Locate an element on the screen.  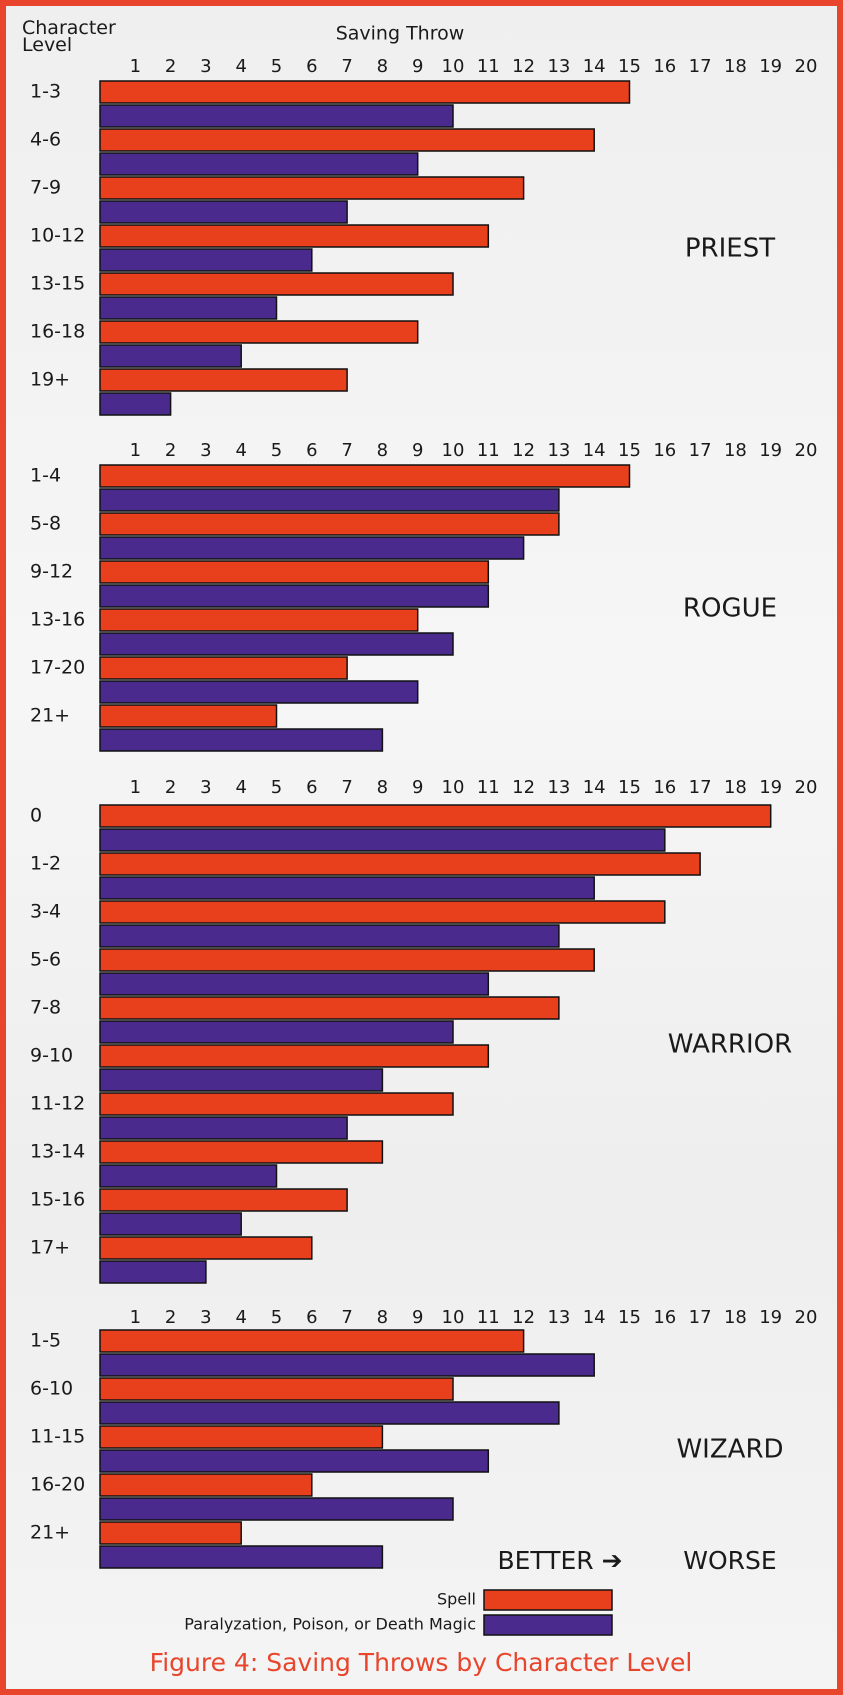
y-tick-label: 6-10 is located at coordinates (51, 1389).